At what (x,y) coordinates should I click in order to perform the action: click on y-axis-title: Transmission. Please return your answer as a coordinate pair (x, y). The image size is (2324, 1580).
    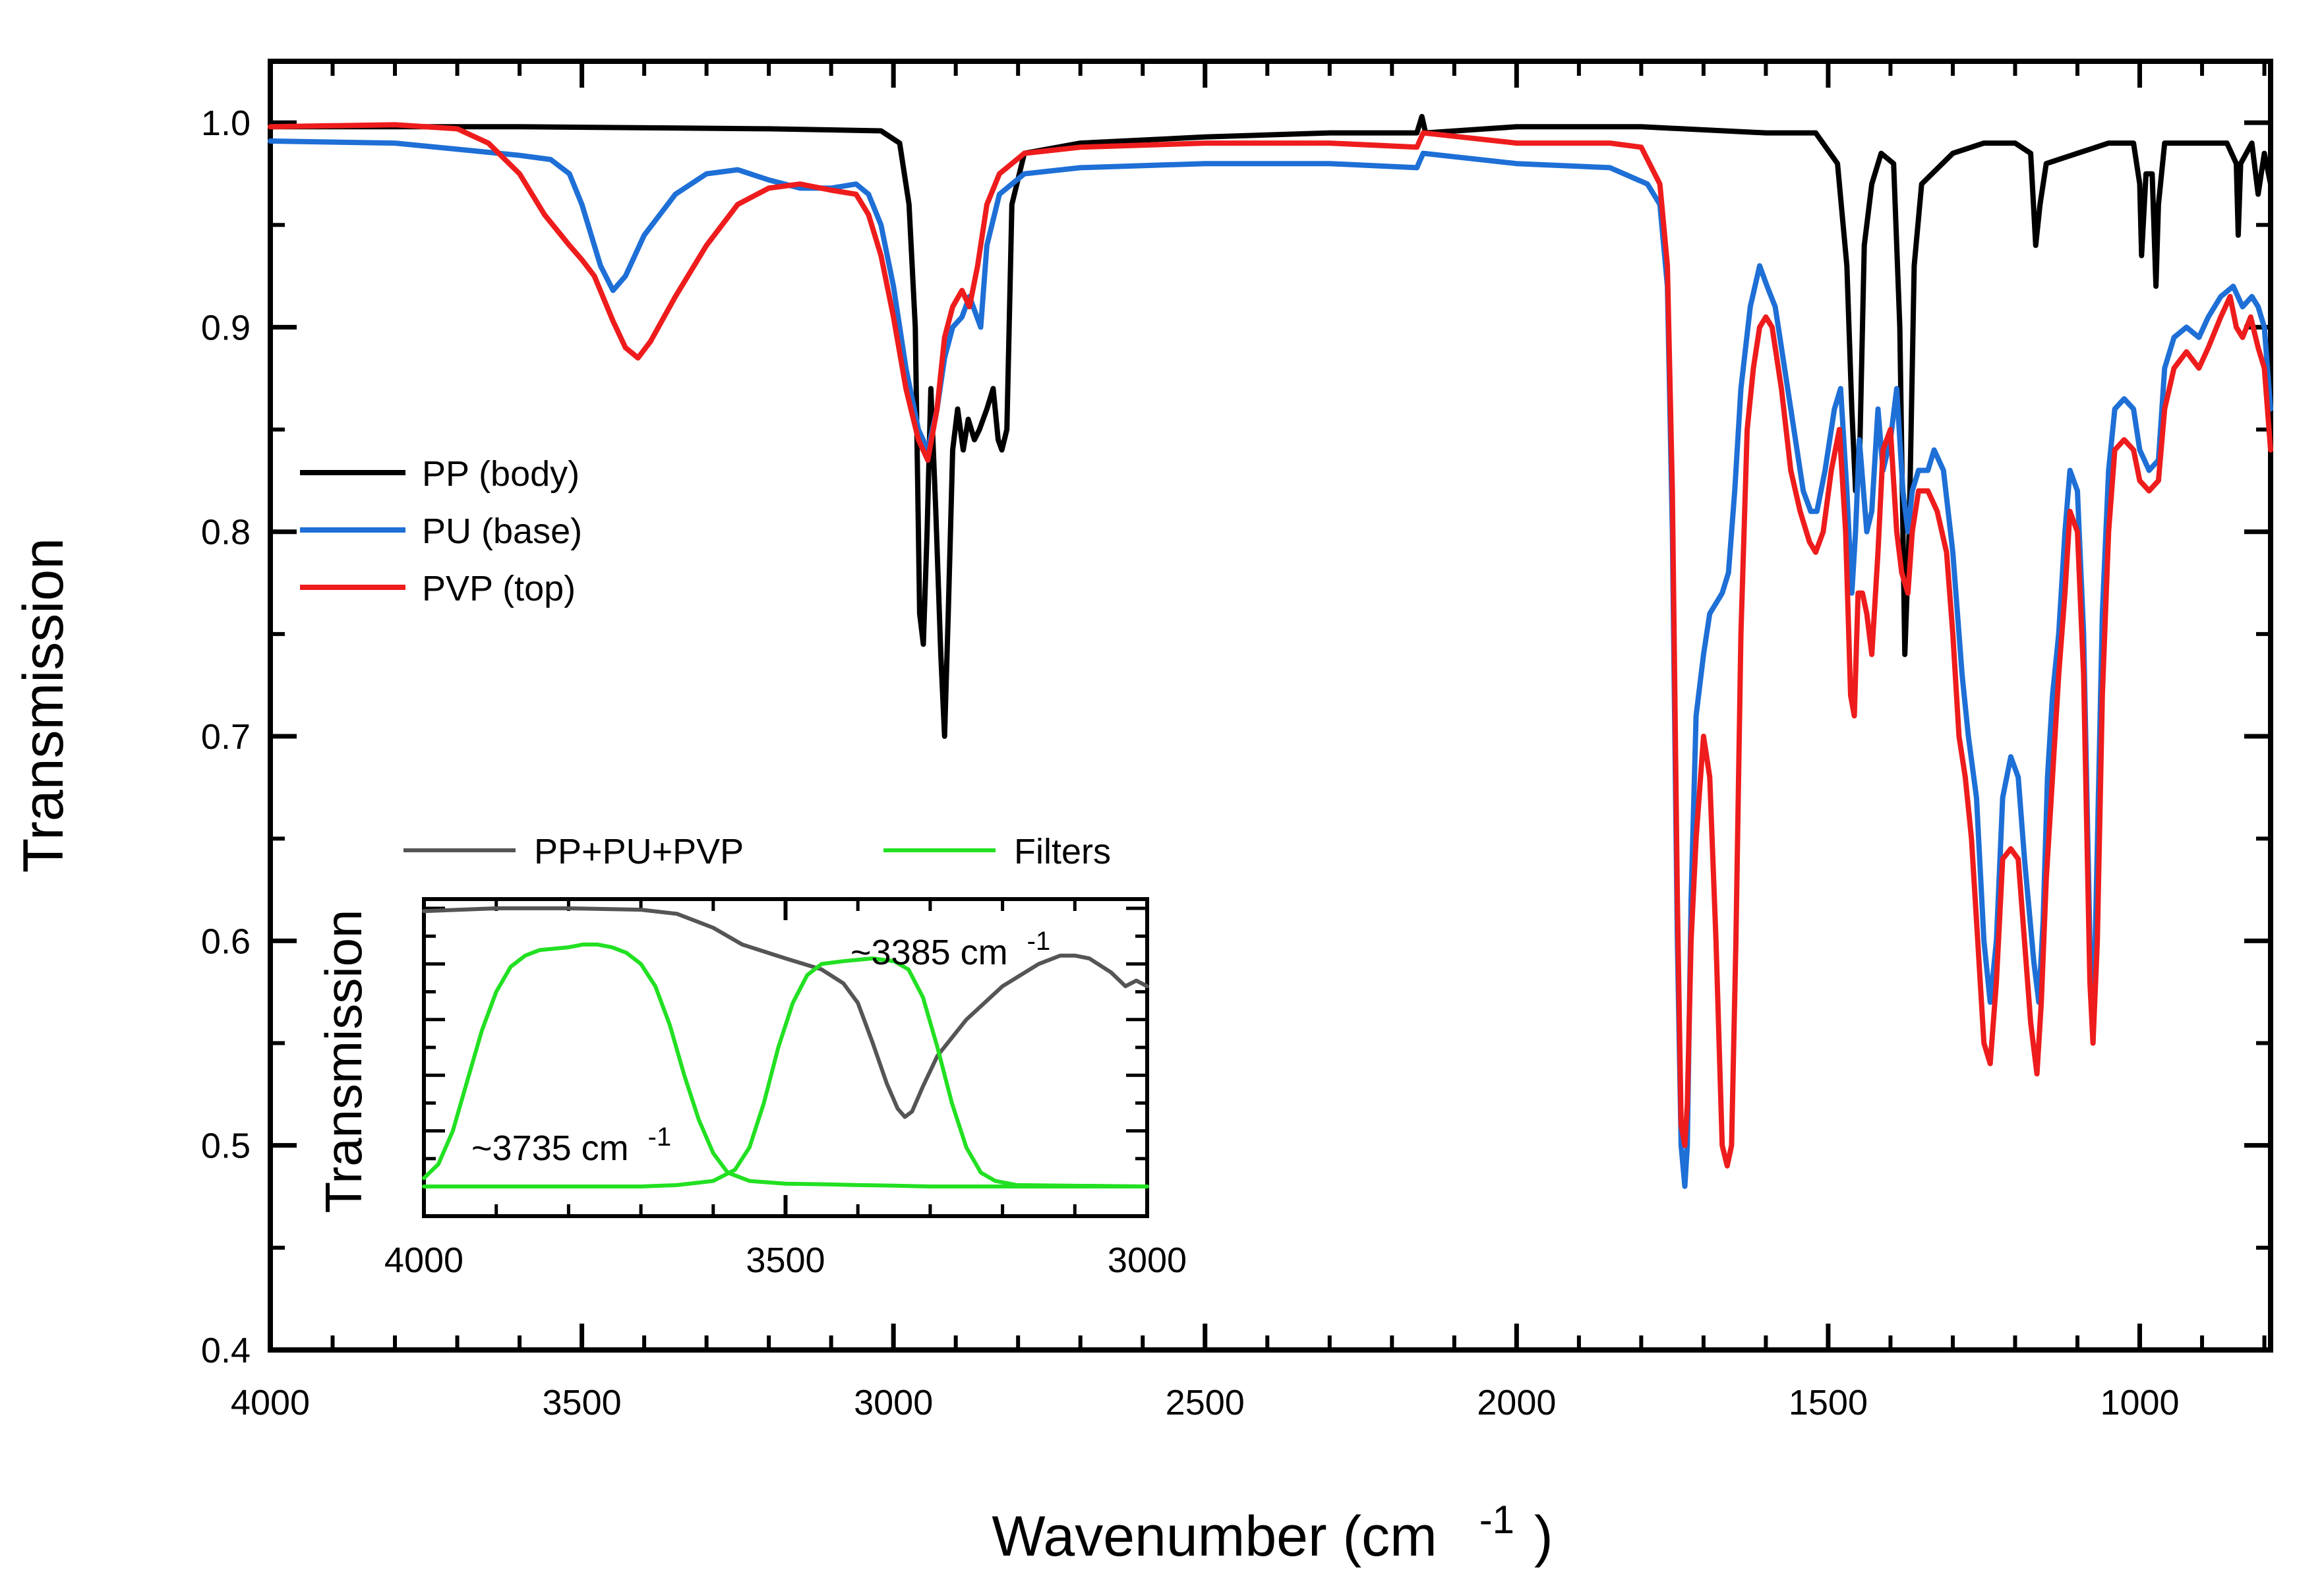
    Looking at the image, I should click on (44, 706).